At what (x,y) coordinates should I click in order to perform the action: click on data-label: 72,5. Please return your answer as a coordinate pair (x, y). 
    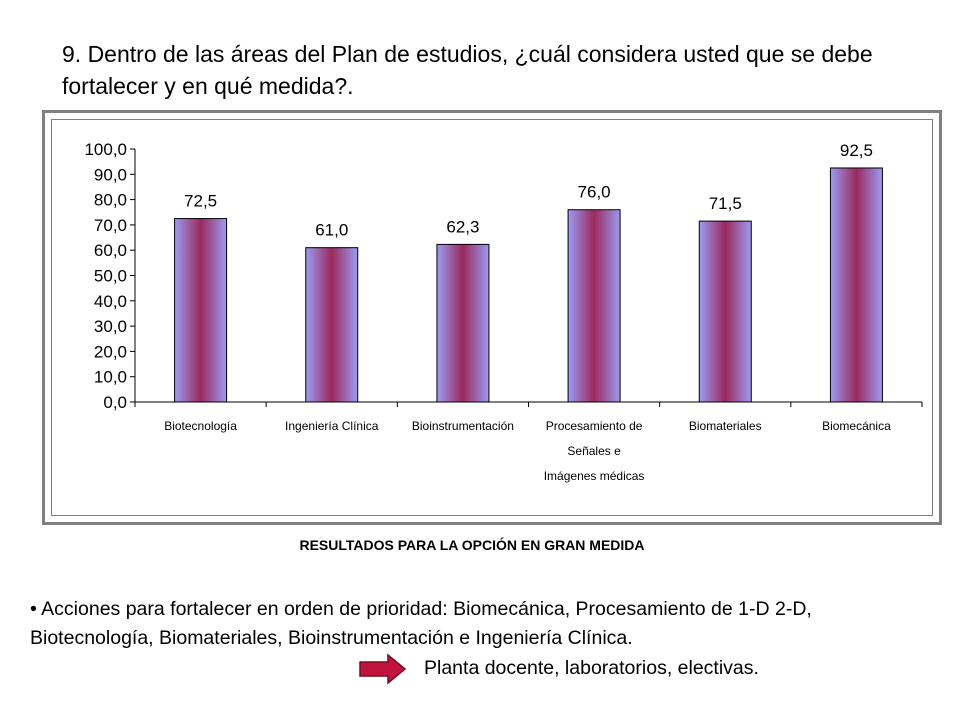
    Looking at the image, I should click on (200, 201).